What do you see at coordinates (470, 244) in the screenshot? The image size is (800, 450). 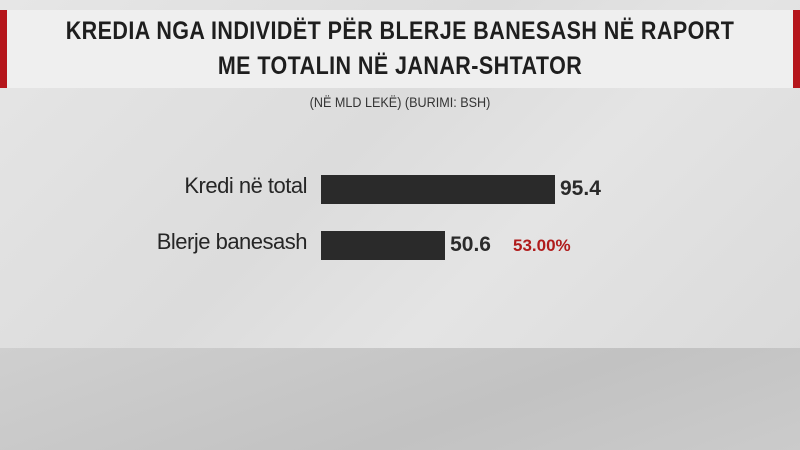 I see `value-label: 50.6` at bounding box center [470, 244].